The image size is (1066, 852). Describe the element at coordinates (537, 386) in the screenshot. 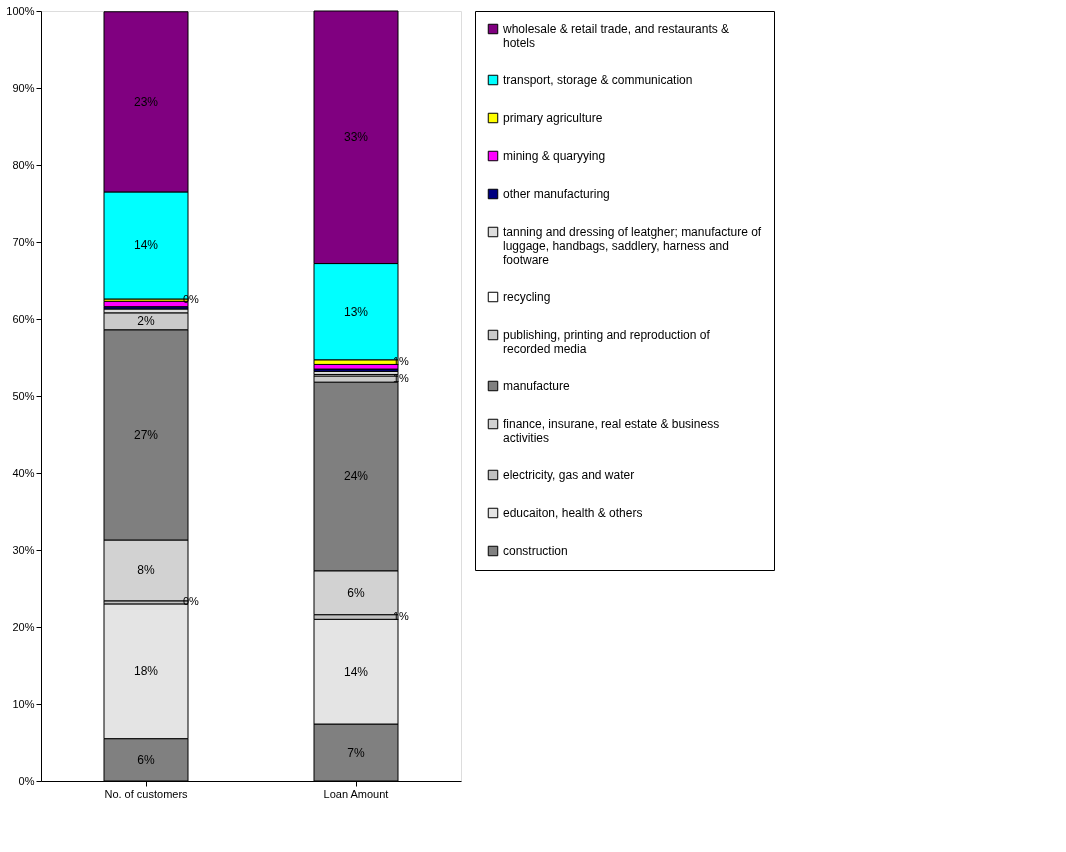

I see `legend-label: manufacture` at that location.